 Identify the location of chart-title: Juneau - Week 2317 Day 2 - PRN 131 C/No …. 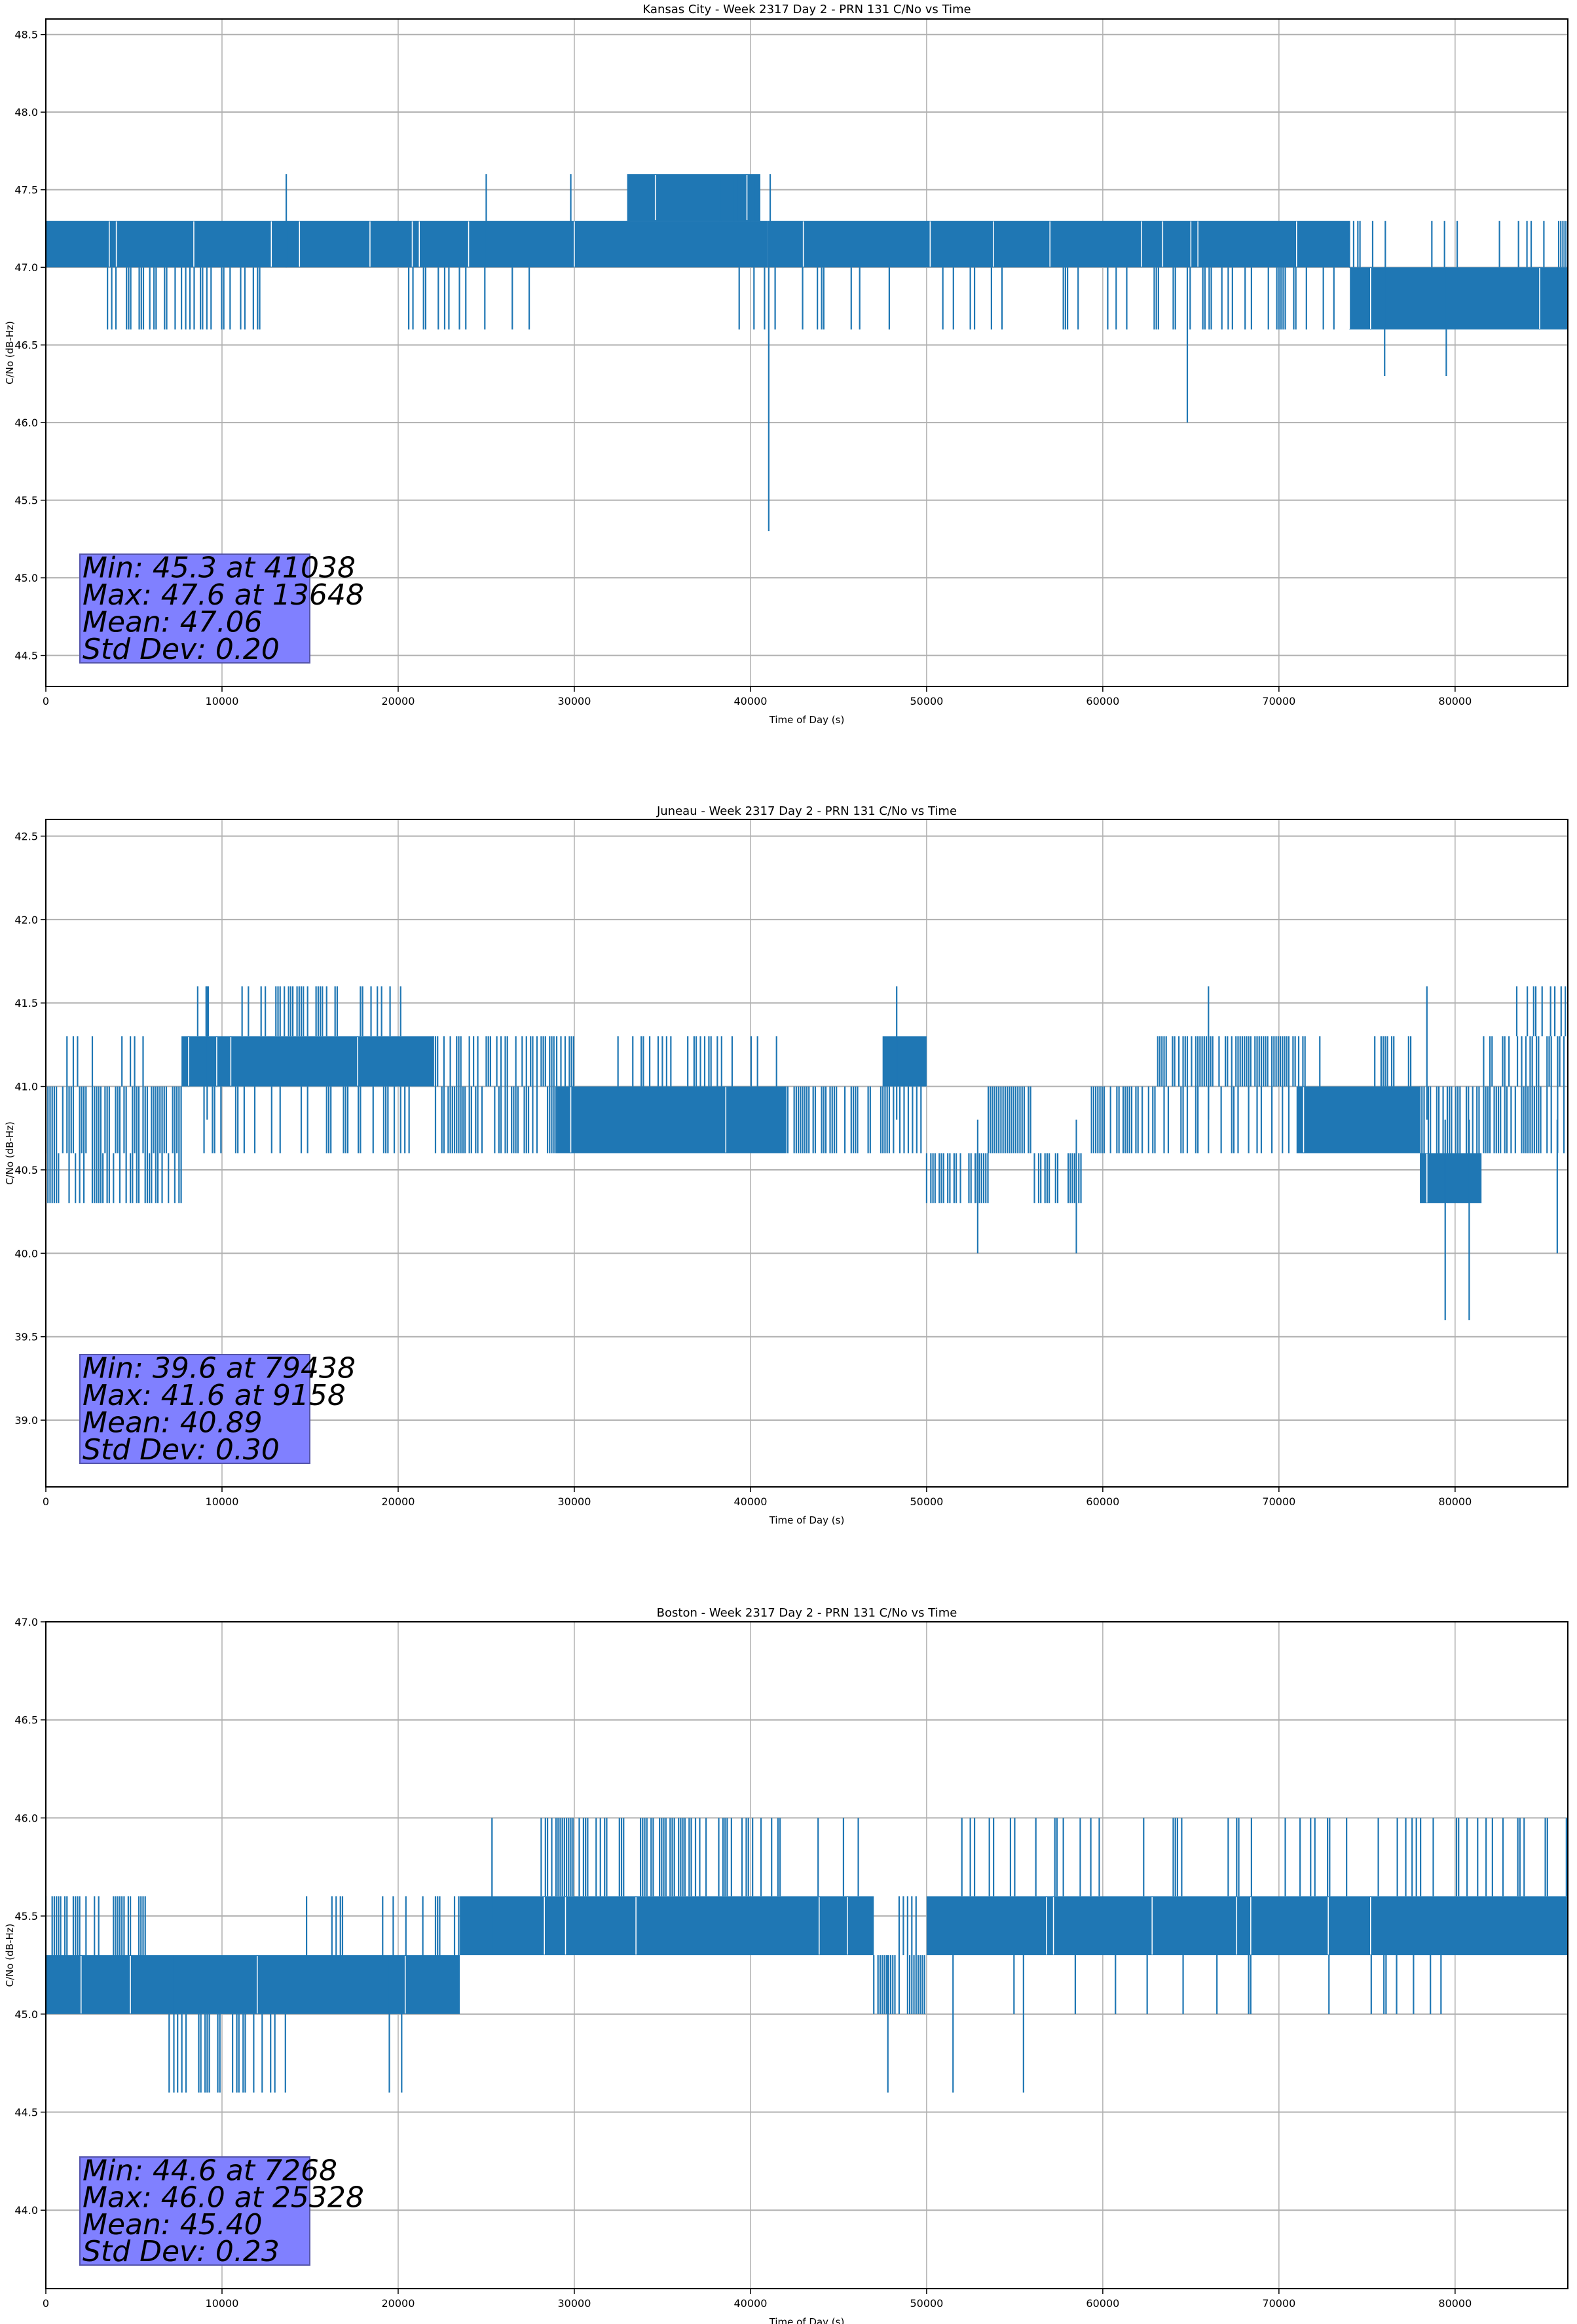
(806, 811).